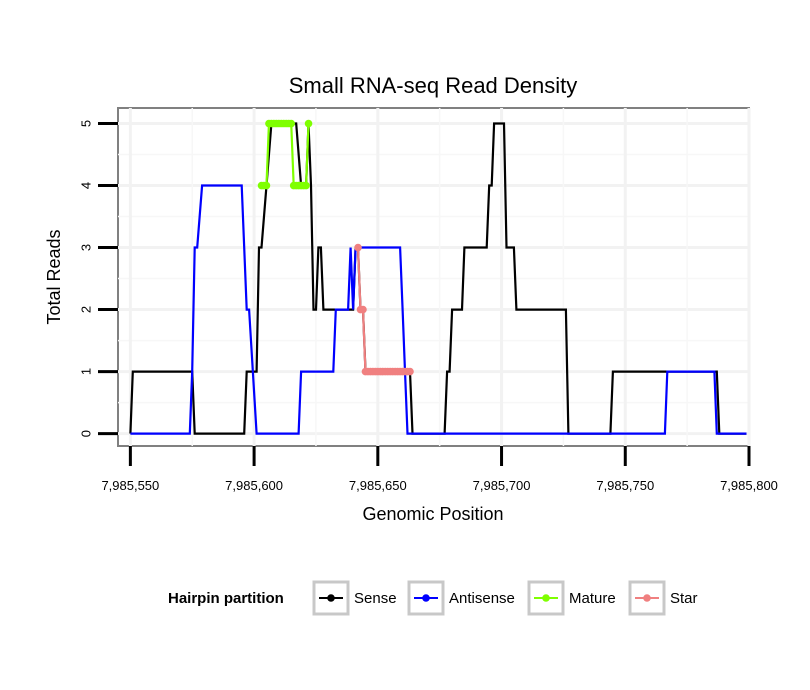 This screenshot has height=690, width=810. I want to click on legend-label: Mature, so click(592, 598).